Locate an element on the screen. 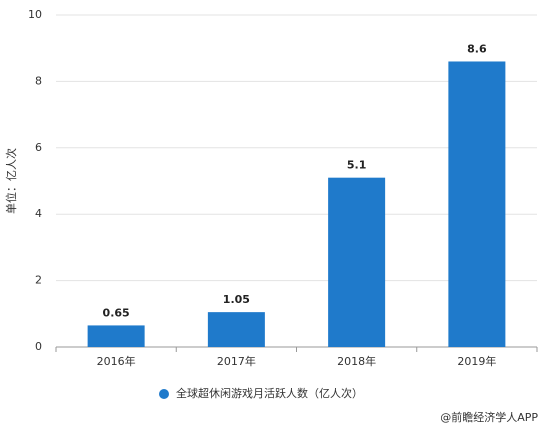  y-tick-label: 4 is located at coordinates (38, 213).